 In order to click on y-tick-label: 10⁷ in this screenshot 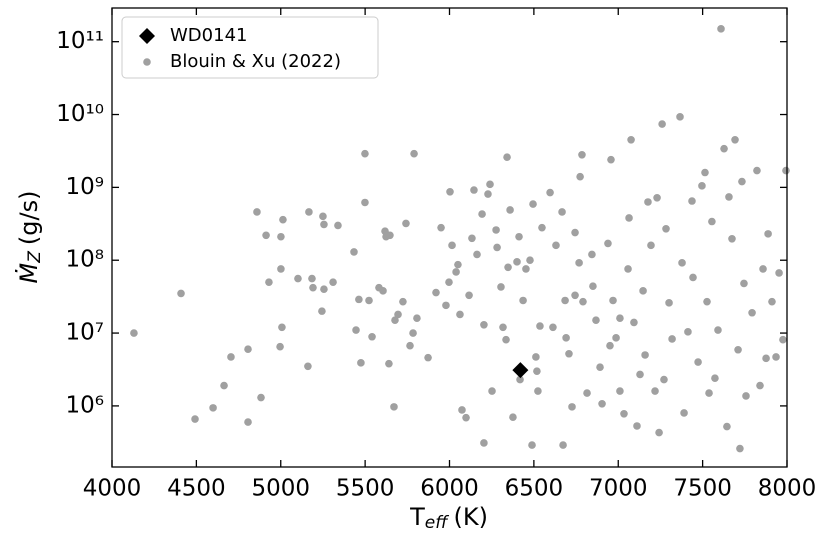, I will do `click(85, 333)`.